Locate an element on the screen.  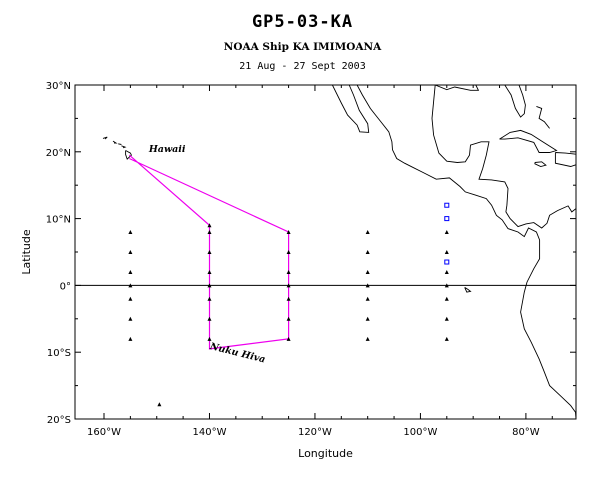
y-axis-label: Latitude is located at coordinates (26, 252).